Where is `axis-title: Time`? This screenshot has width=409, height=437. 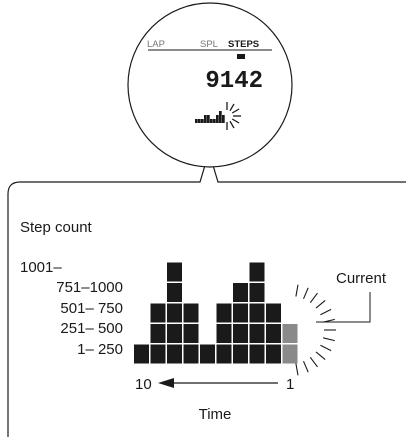
axis-title: Time is located at coordinates (215, 414).